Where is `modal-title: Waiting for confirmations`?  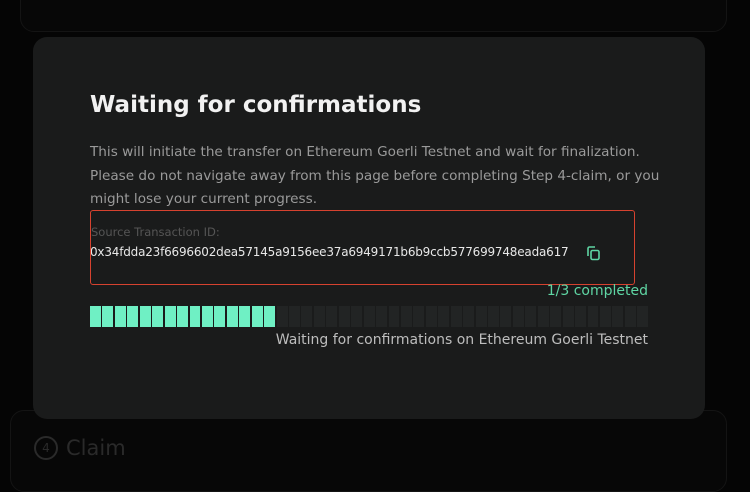 modal-title: Waiting for confirmations is located at coordinates (256, 105).